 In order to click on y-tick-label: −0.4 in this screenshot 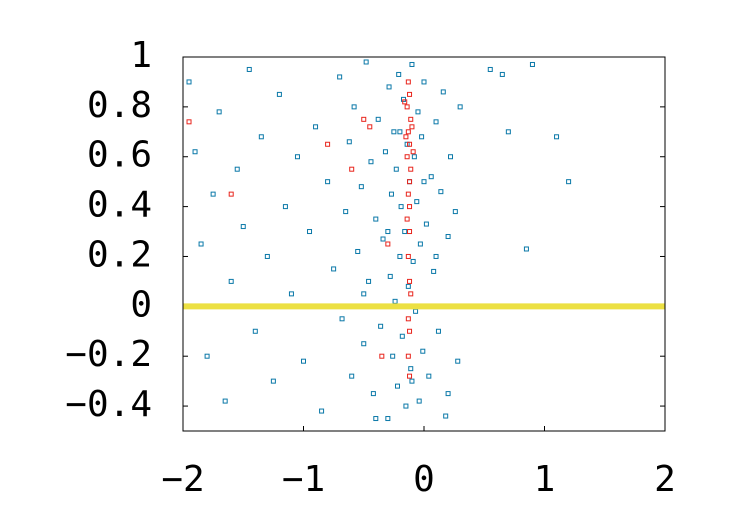, I will do `click(108, 404)`.